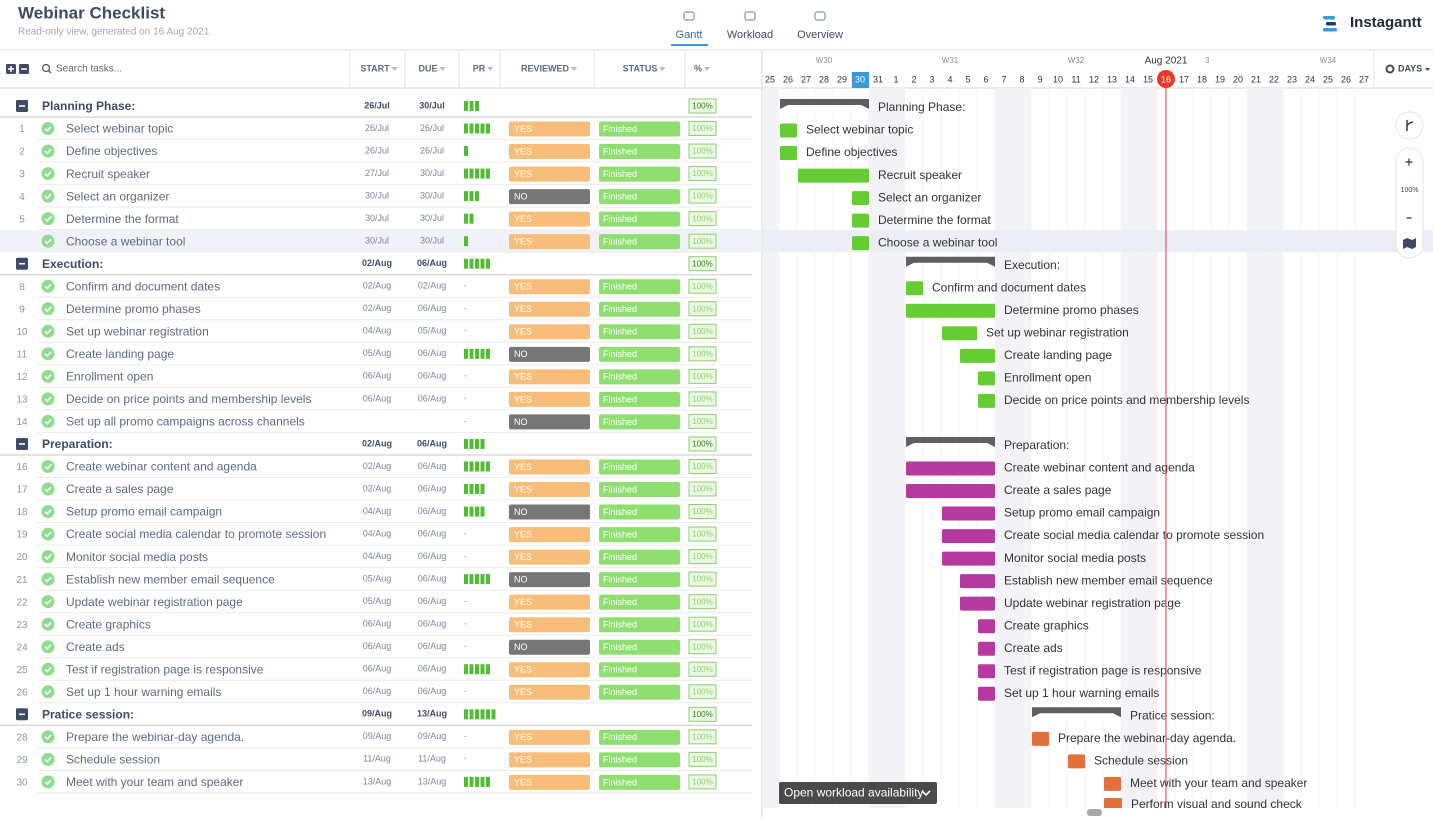 This screenshot has width=1433, height=822. Describe the element at coordinates (11, 69) in the screenshot. I see `expand-all` at that location.